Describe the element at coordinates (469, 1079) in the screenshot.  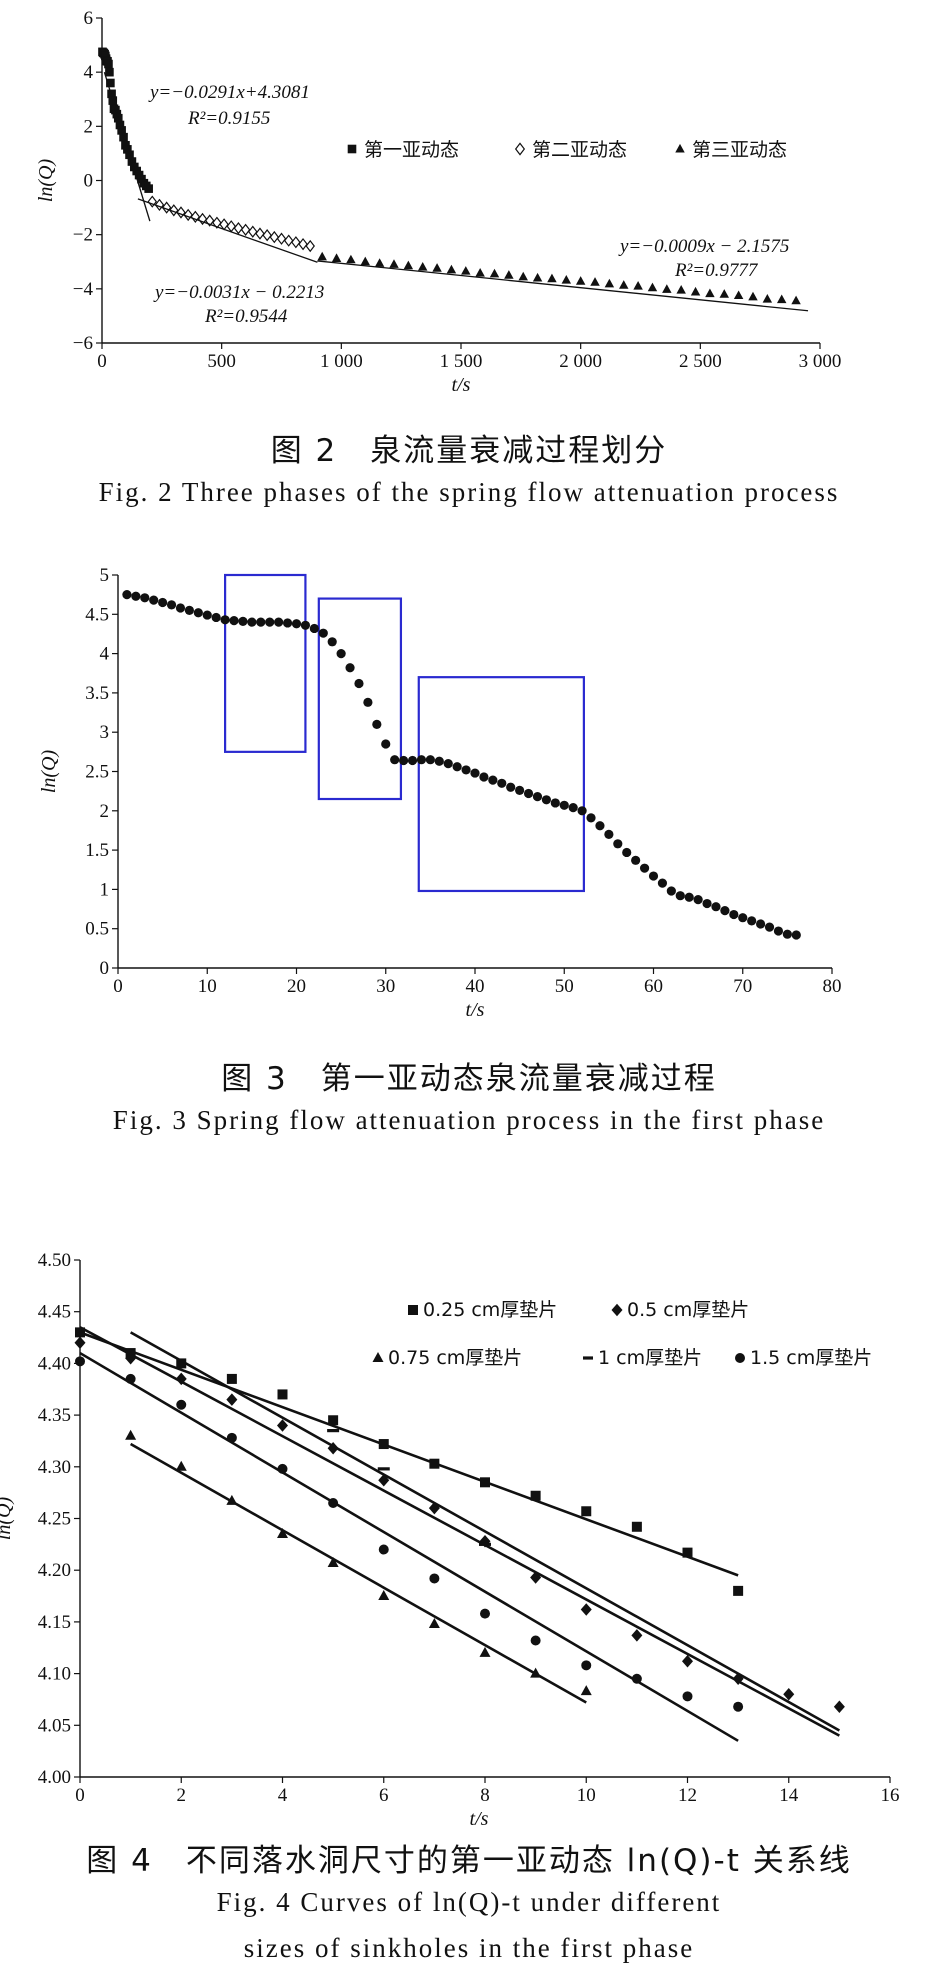
I see `fig3-caption-cn: 图 3 第一亚动态泉流量衰减过程` at that location.